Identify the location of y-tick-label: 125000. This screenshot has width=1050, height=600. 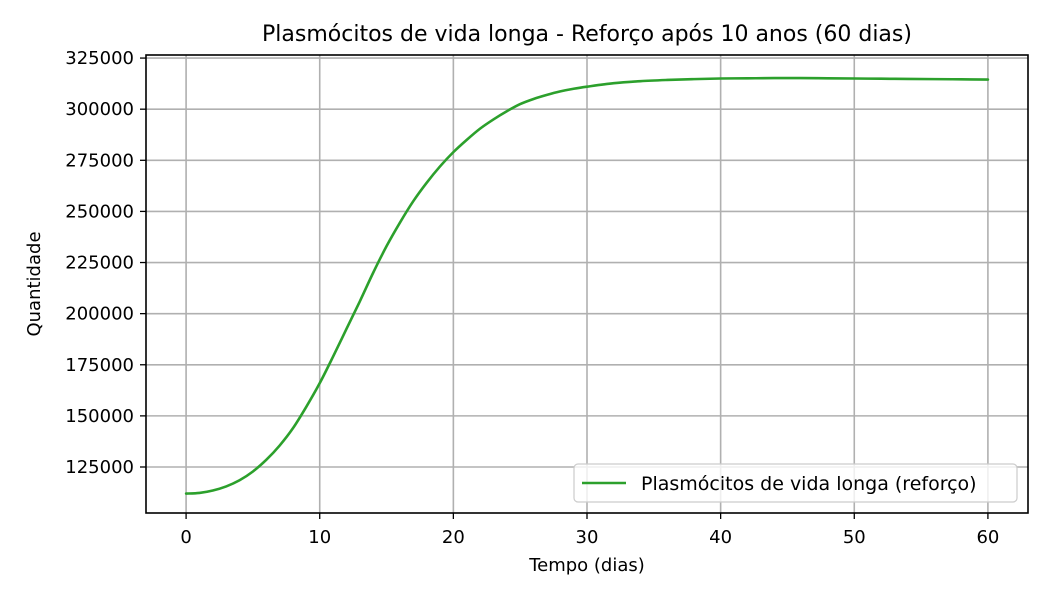
(99, 467).